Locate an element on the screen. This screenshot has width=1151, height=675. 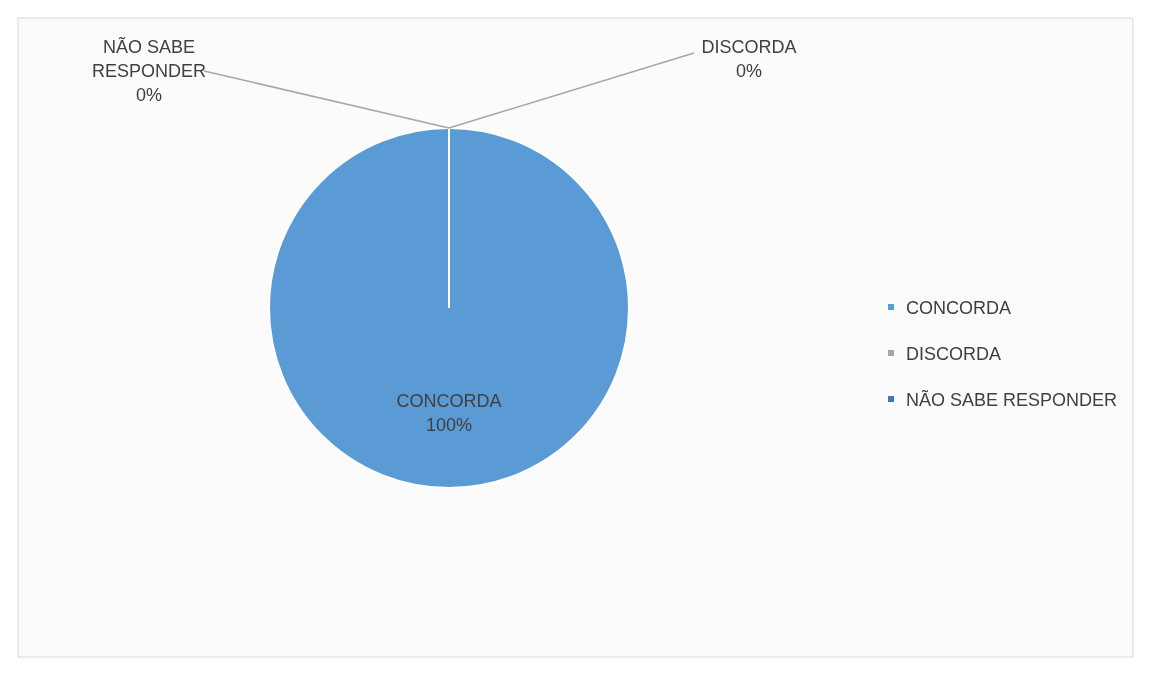
data-label: 100% is located at coordinates (449, 425).